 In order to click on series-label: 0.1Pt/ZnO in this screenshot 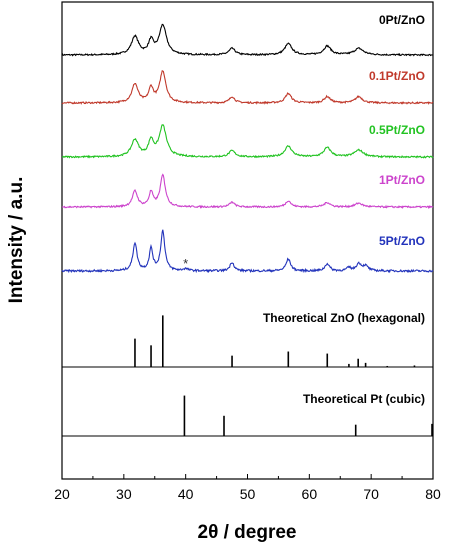, I will do `click(397, 76)`.